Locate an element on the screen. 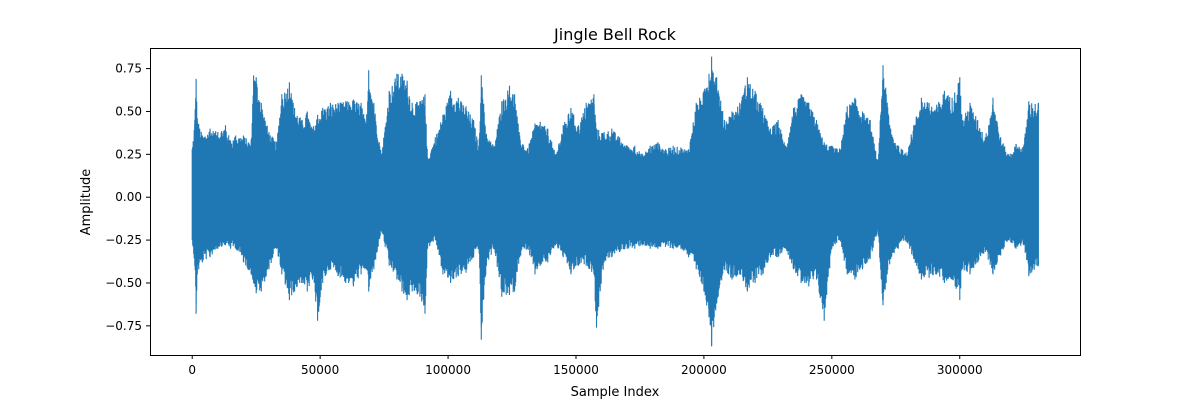  y-tick-label: 0.75 is located at coordinates (128, 69).